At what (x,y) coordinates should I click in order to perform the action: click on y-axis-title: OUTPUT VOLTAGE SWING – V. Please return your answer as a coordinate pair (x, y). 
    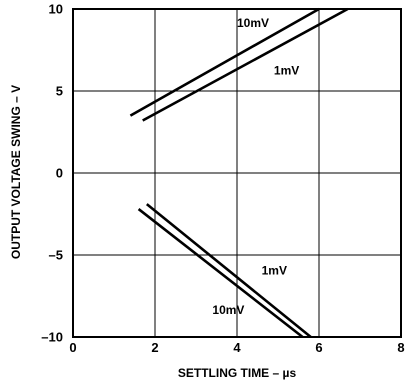
    Looking at the image, I should click on (16, 172).